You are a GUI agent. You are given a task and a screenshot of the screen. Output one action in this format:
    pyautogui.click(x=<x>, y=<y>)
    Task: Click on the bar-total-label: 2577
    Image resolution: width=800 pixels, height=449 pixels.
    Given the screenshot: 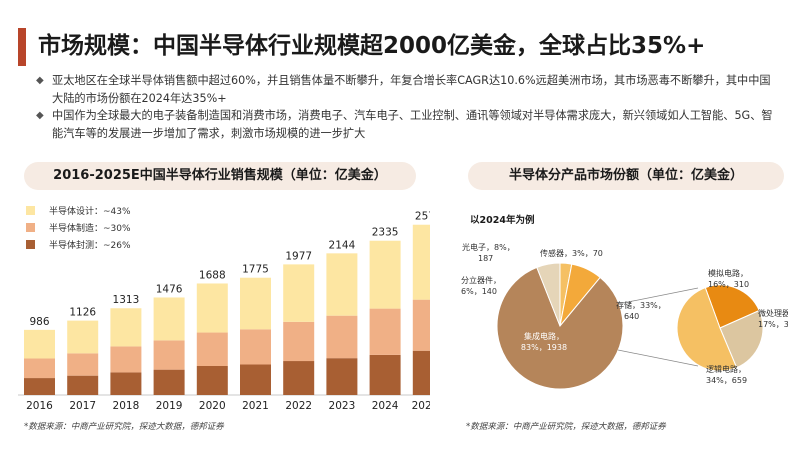 What is the action you would take?
    pyautogui.click(x=422, y=217)
    